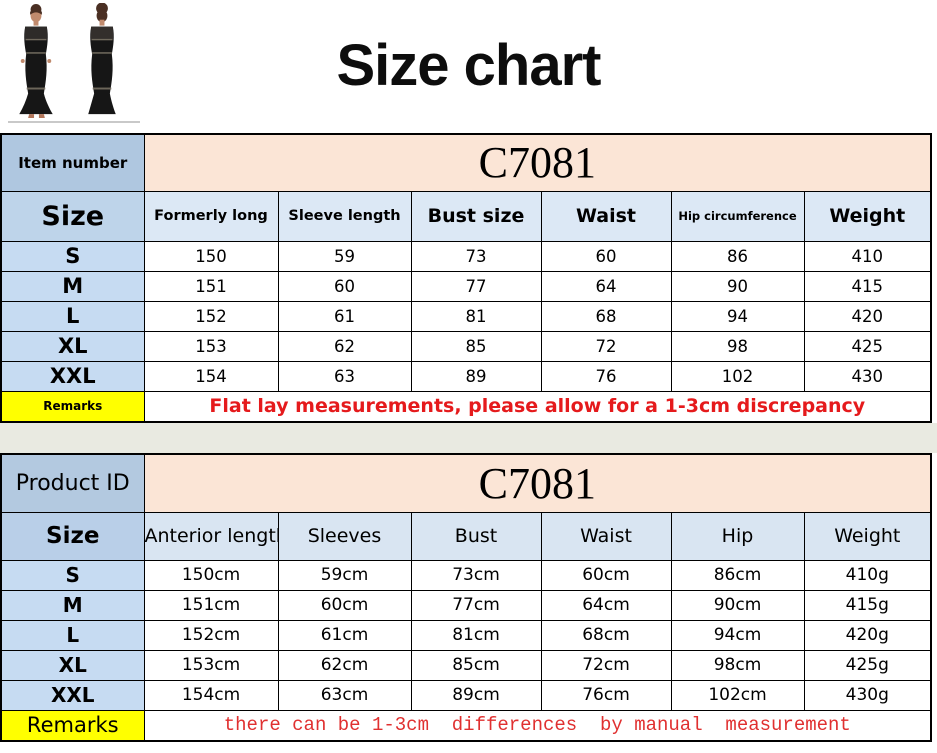  Describe the element at coordinates (344, 376) in the screenshot. I see `cell: 63` at that location.